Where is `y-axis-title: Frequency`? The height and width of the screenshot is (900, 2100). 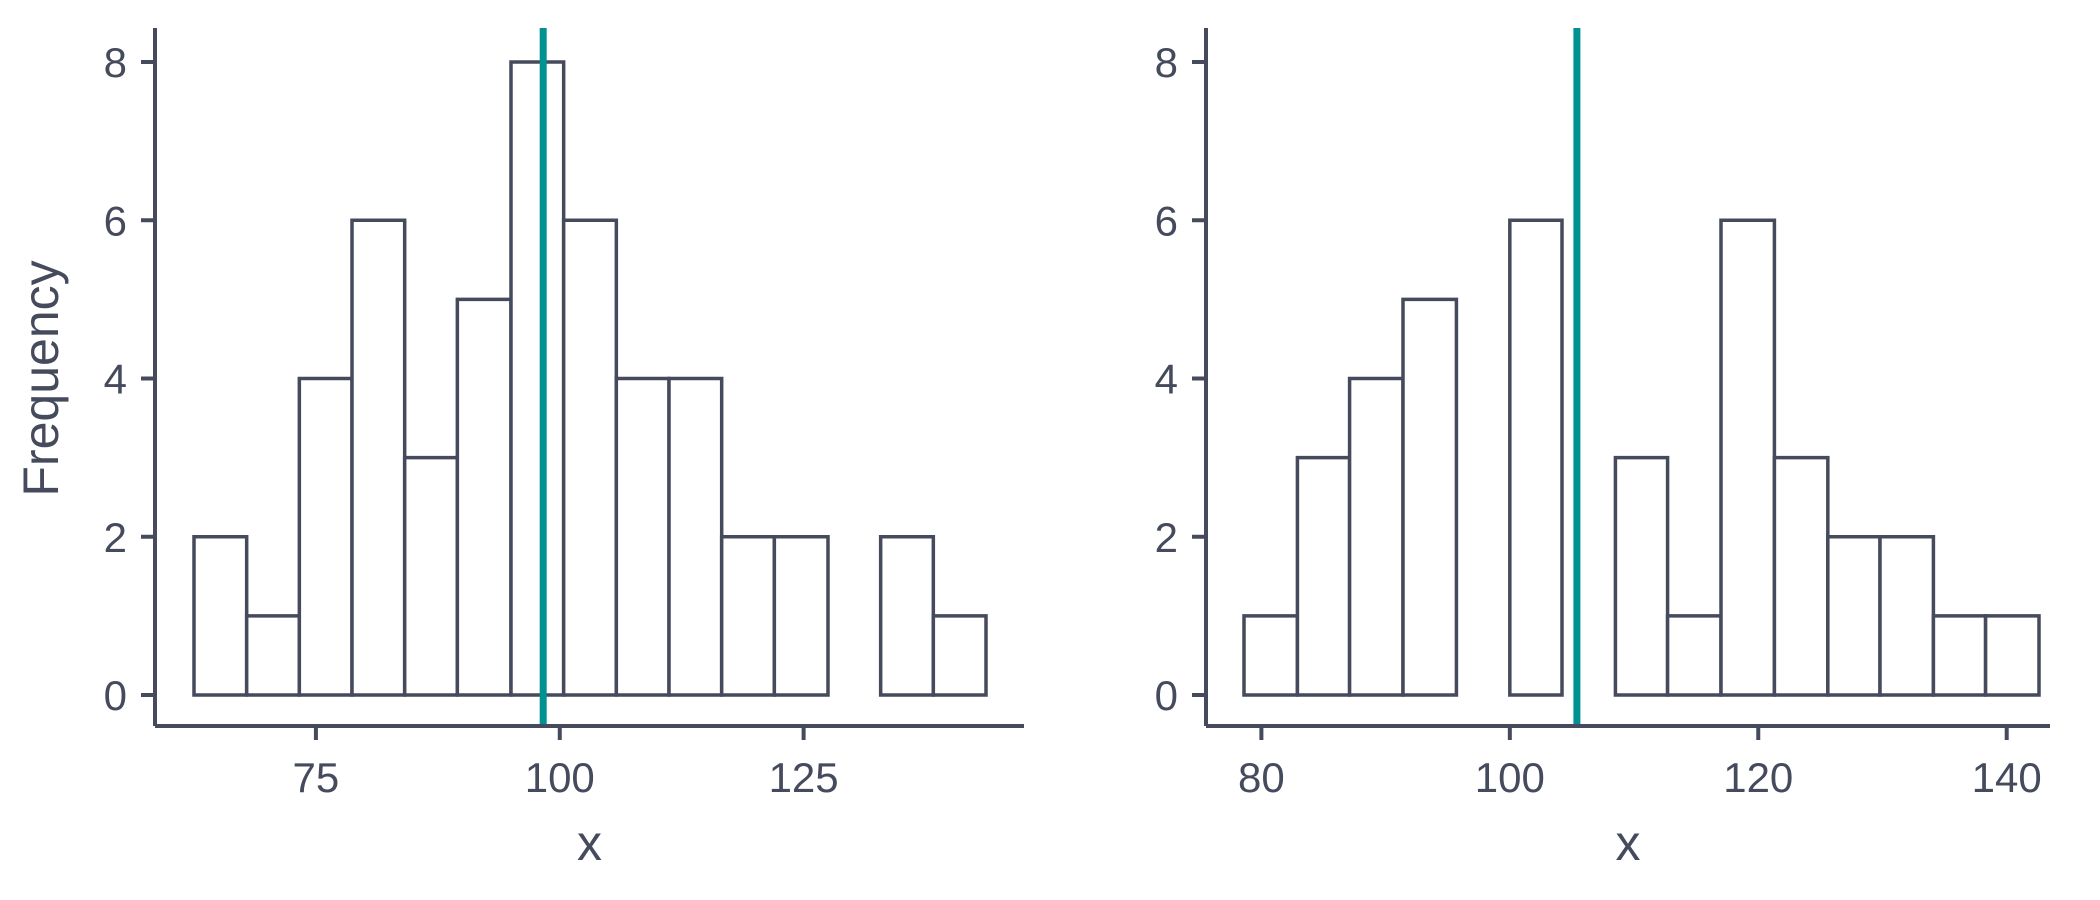
y-axis-title: Frequency is located at coordinates (41, 378).